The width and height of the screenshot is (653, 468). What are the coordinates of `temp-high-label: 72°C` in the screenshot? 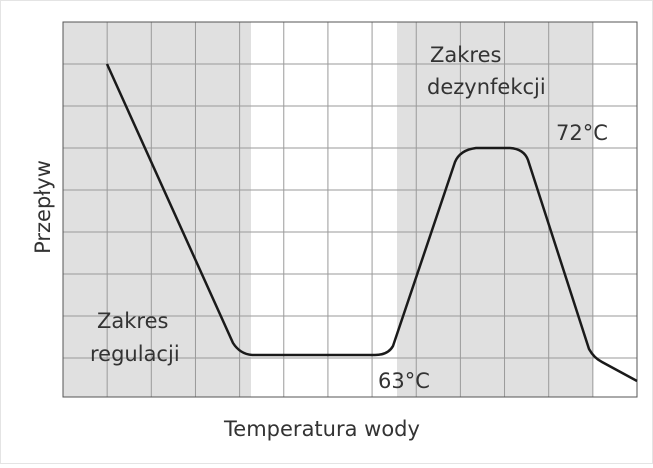 It's located at (582, 133).